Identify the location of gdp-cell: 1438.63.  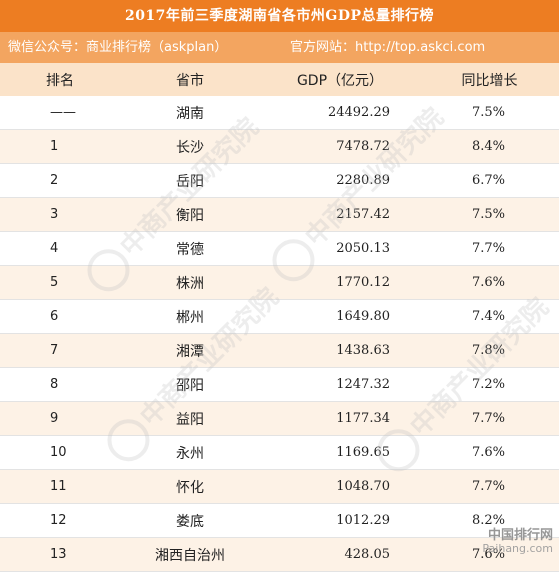
(340, 350).